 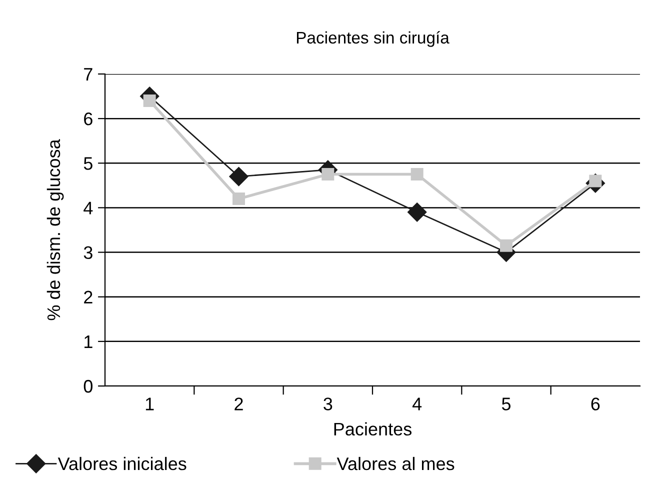 I want to click on chart-title: Pacientes sin cirugía, so click(x=373, y=39).